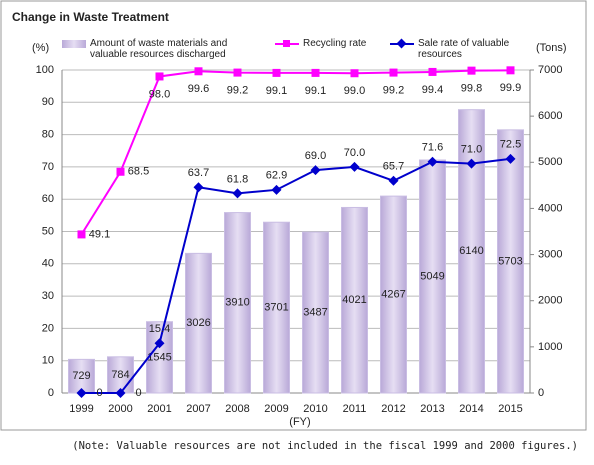 The height and width of the screenshot is (465, 594). Describe the element at coordinates (550, 301) in the screenshot. I see `y2-tick-label: 2000` at that location.